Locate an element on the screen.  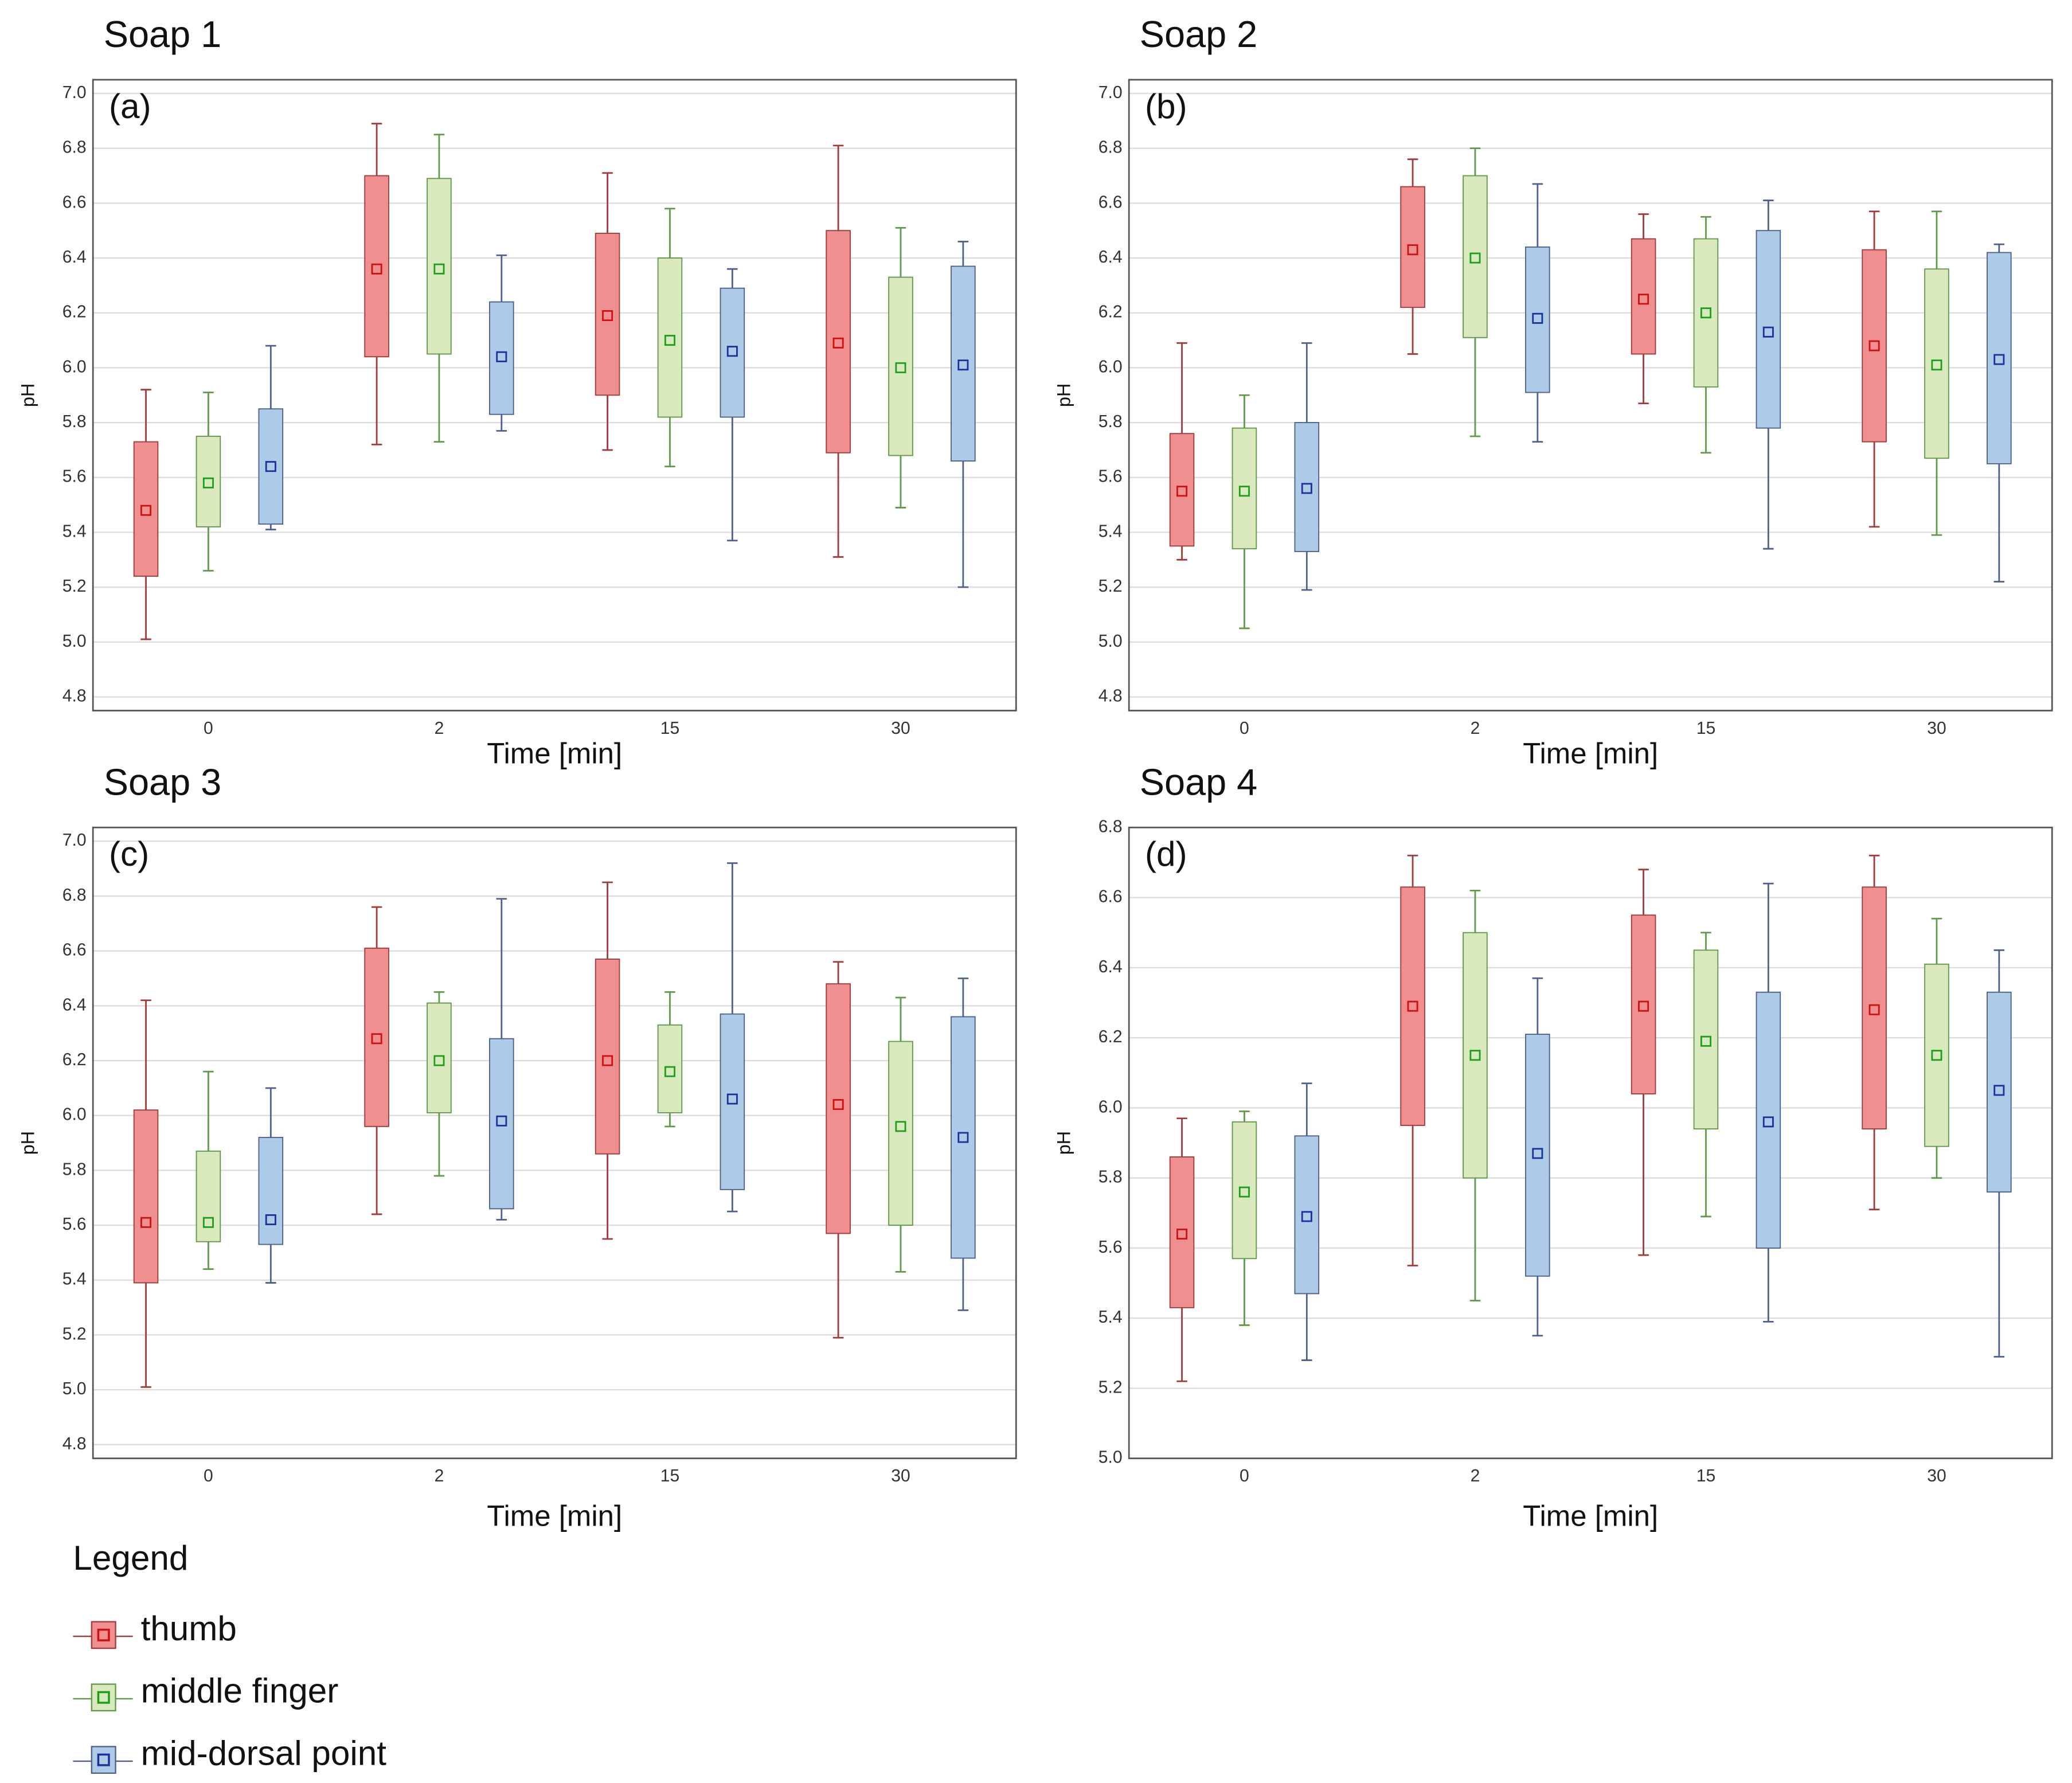
y-tick-label: 6.0 is located at coordinates (74, 366).